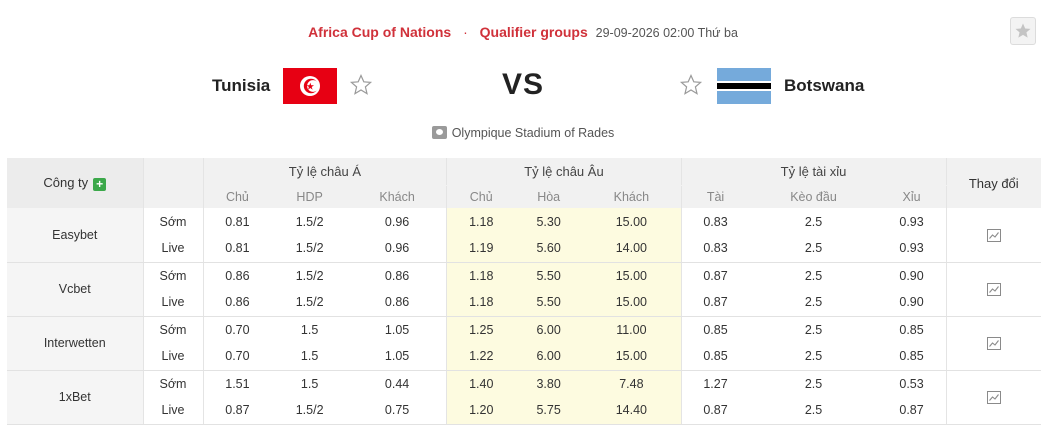  I want to click on stage-link: Qualifier groups, so click(533, 32).